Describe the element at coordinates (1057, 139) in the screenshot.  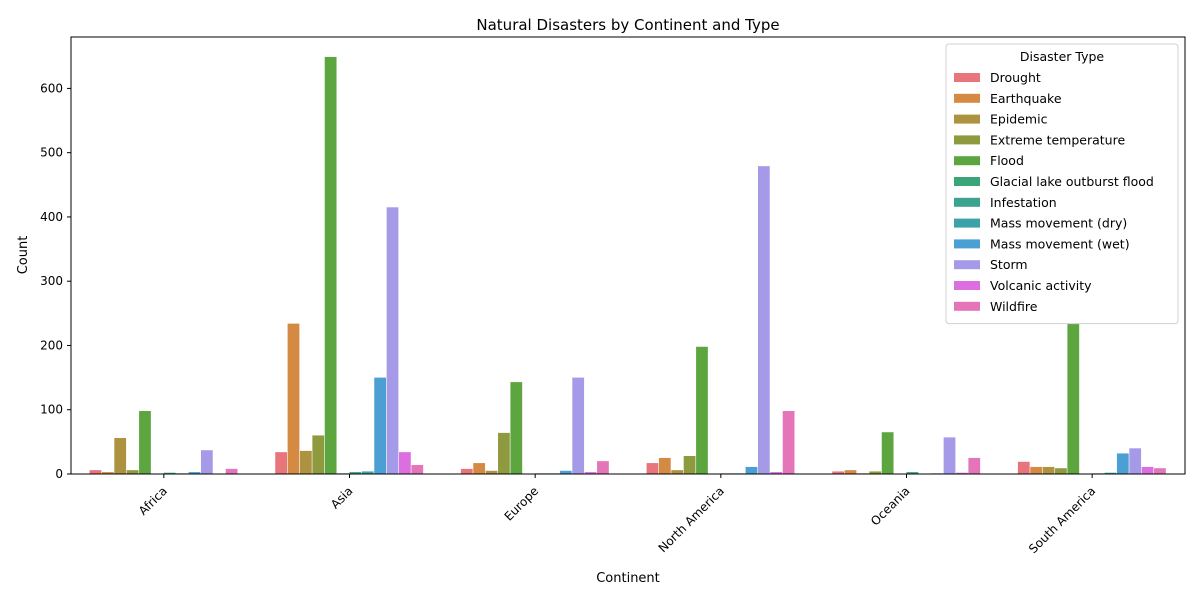
I see `legend-label: Extreme temperature` at that location.